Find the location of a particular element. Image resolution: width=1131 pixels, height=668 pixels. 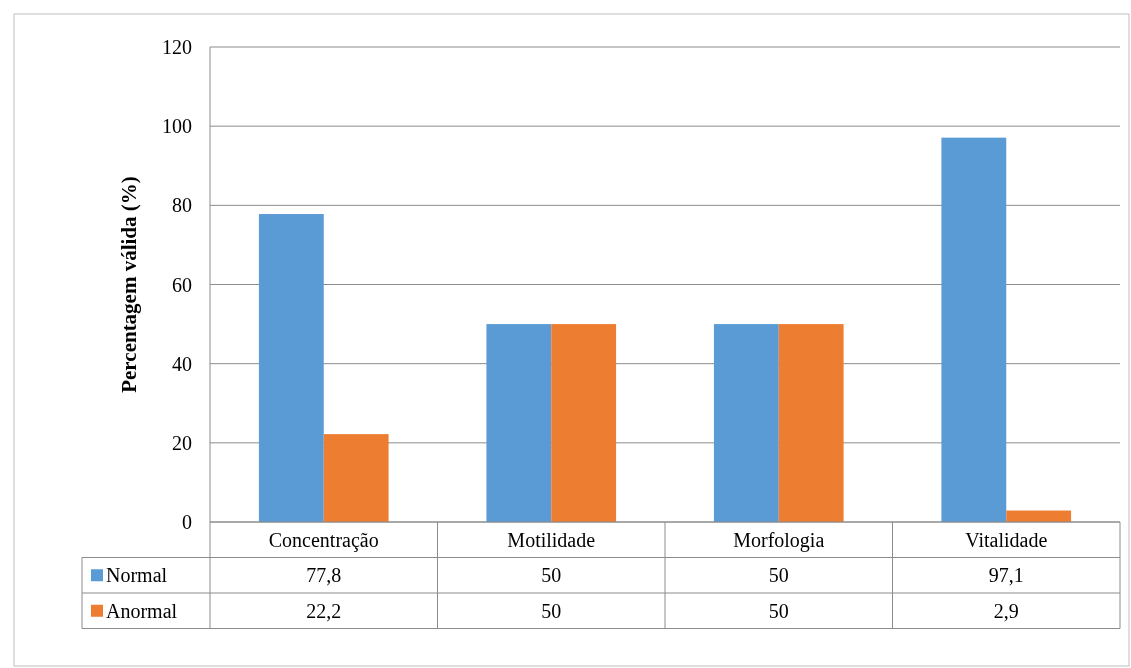

data-label: 77,8 is located at coordinates (324, 575).